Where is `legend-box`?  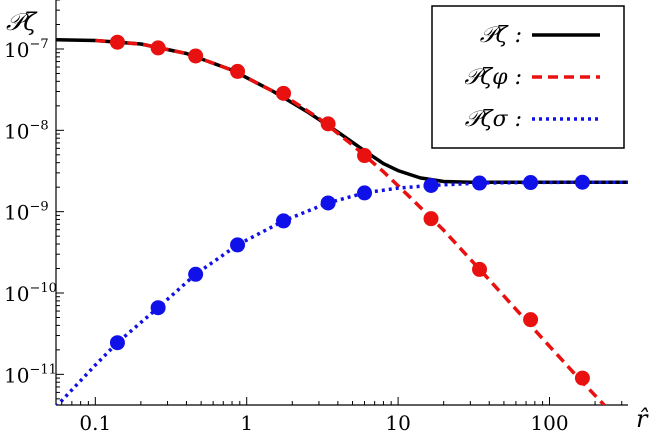
legend-box is located at coordinates (528, 77).